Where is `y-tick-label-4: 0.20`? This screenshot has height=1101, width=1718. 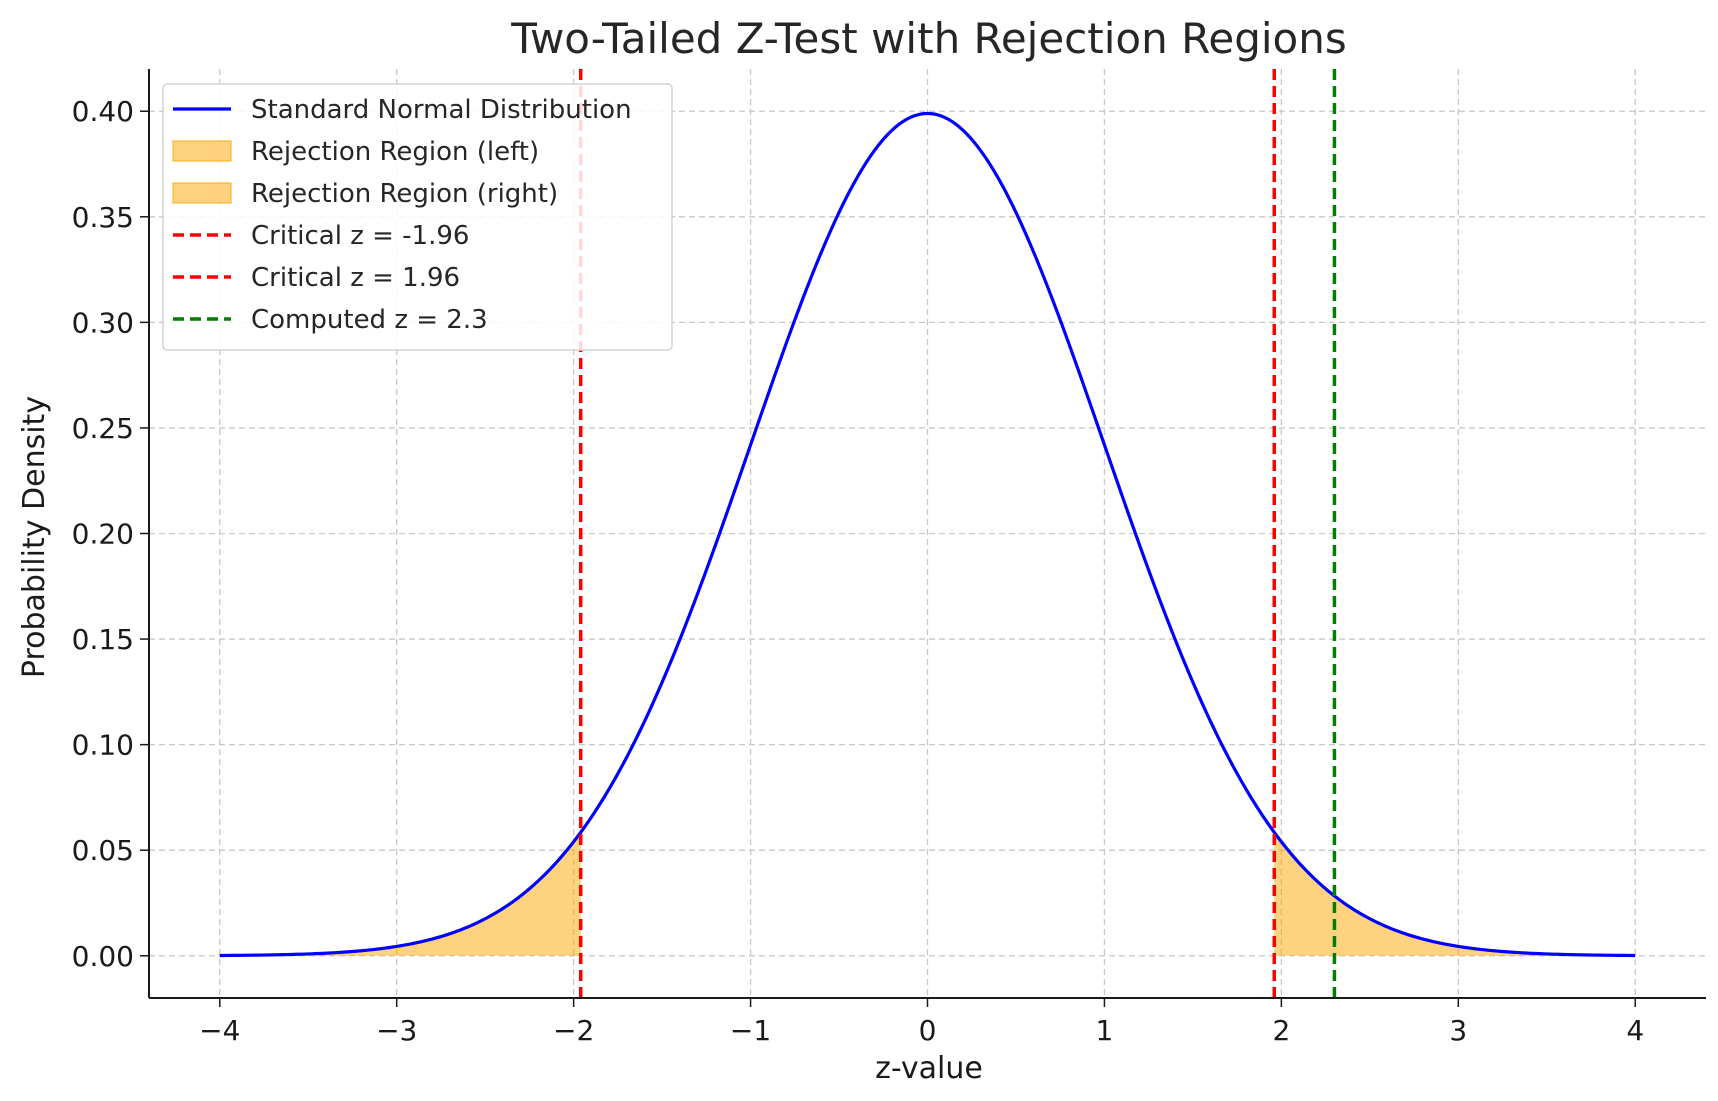 y-tick-label-4: 0.20 is located at coordinates (103, 534).